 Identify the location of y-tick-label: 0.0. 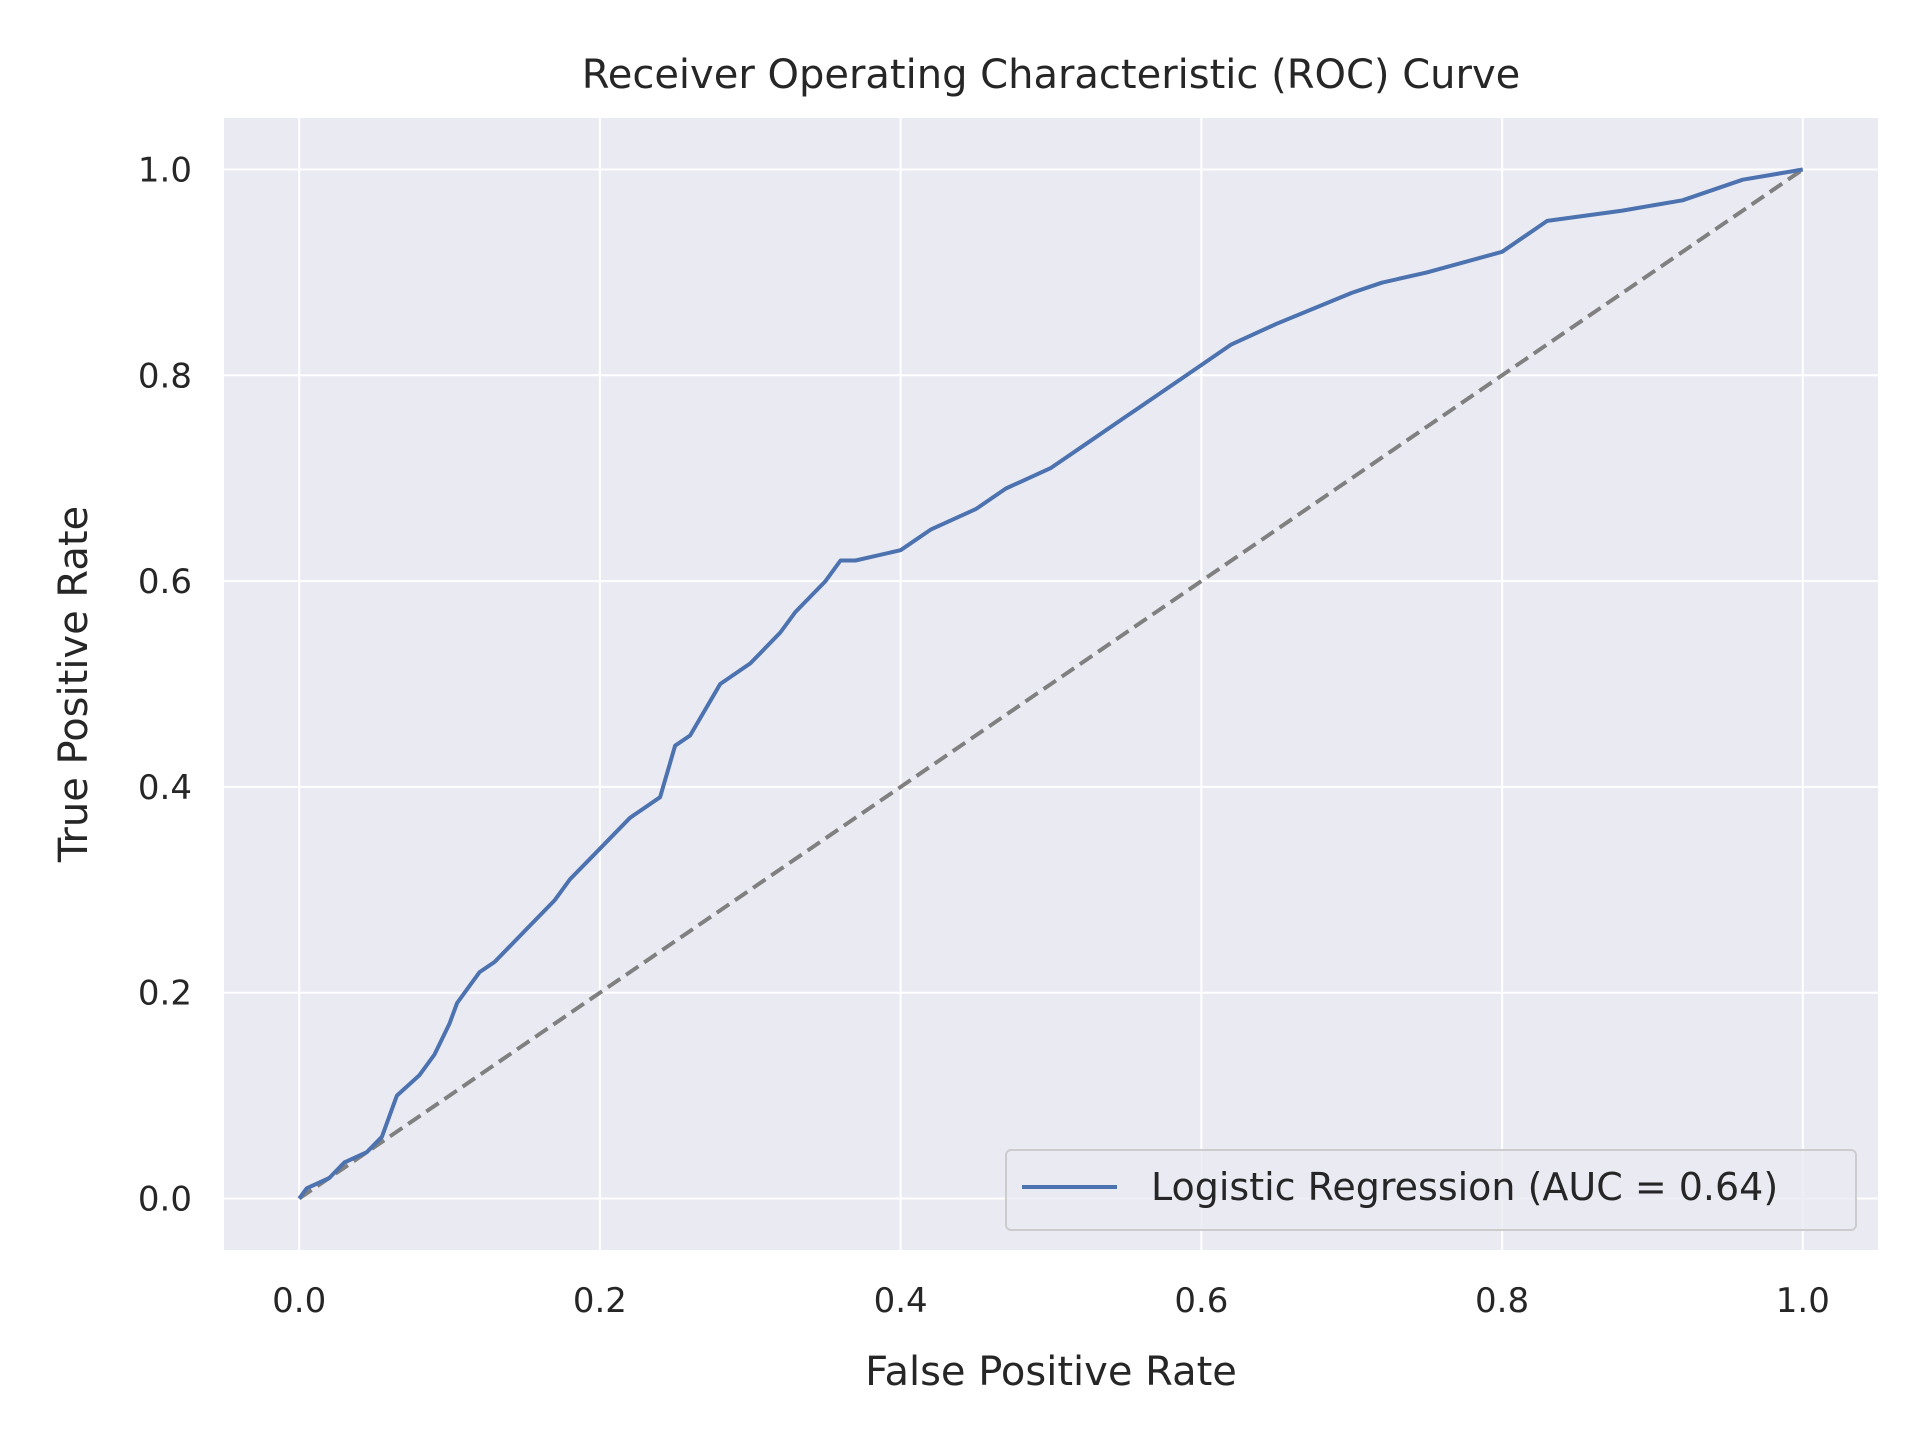
(165, 1200).